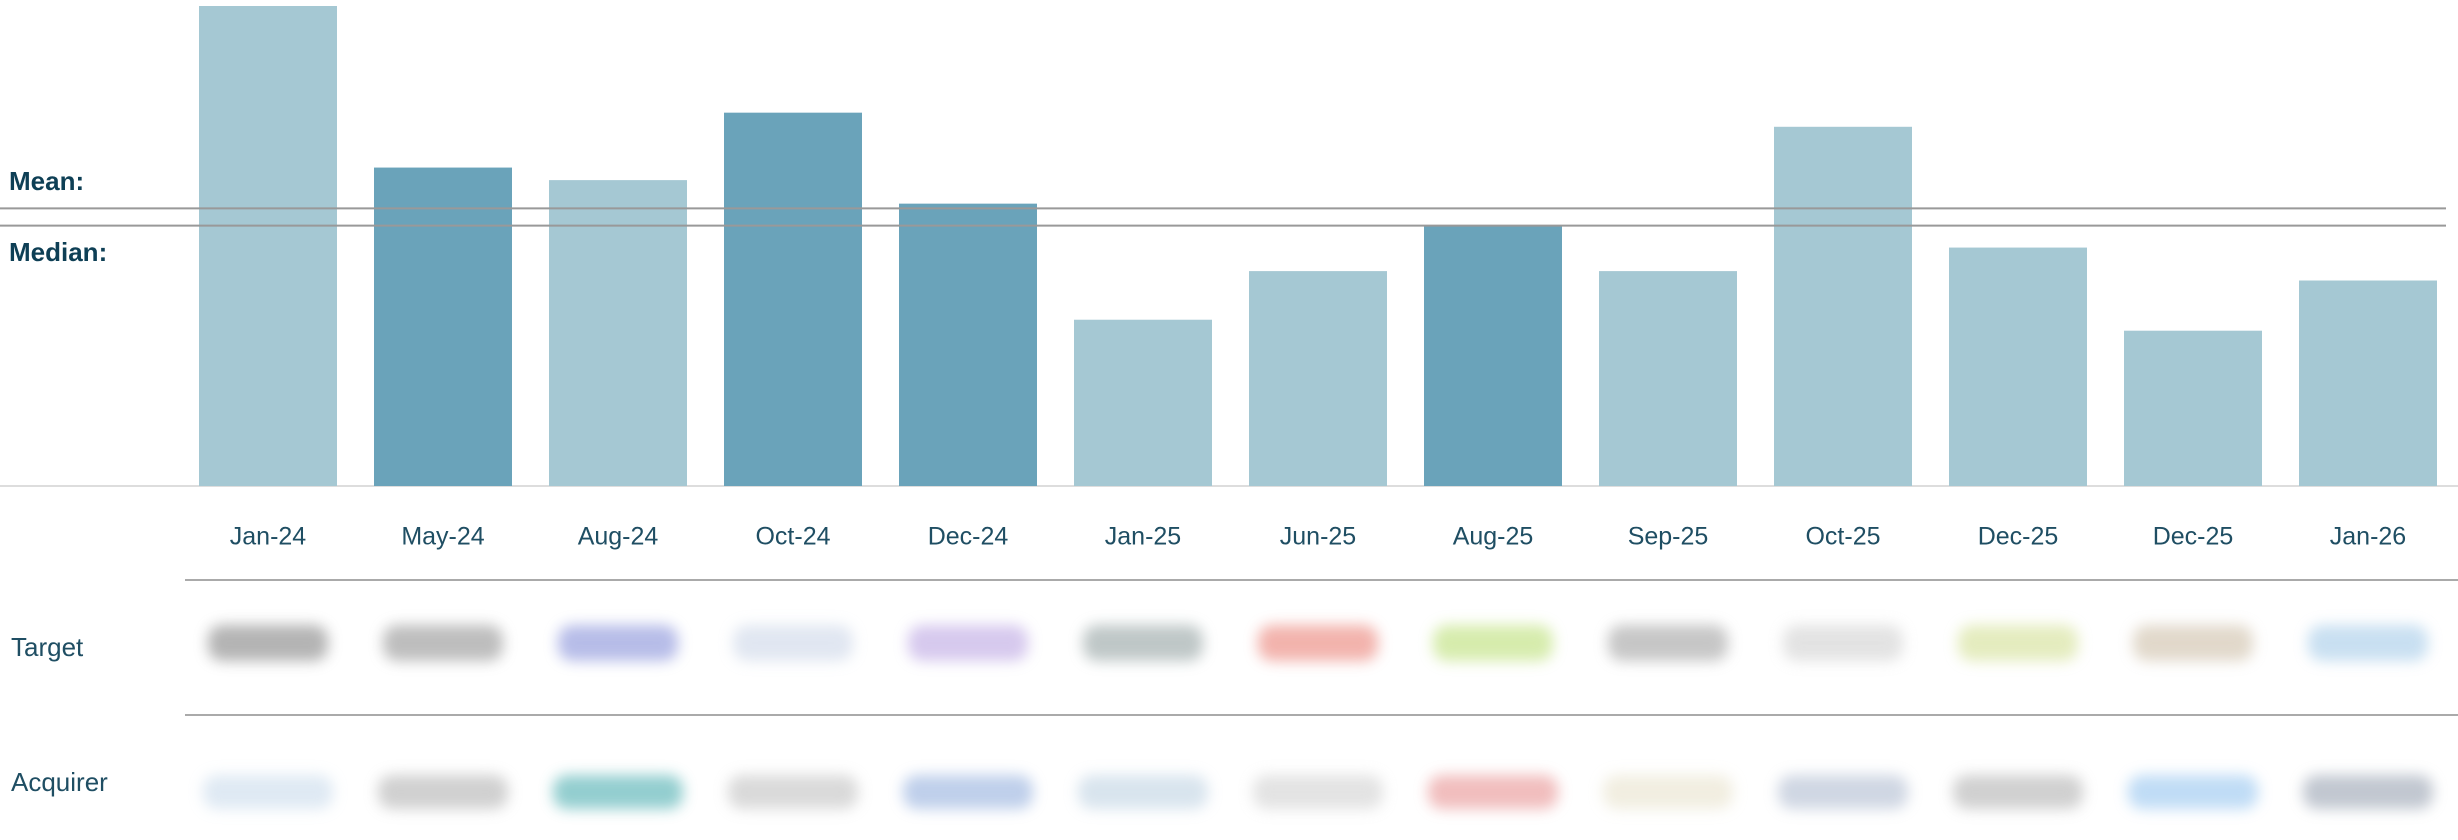 This screenshot has width=2458, height=840. I want to click on x-tick-label: Oct-24, so click(792, 537).